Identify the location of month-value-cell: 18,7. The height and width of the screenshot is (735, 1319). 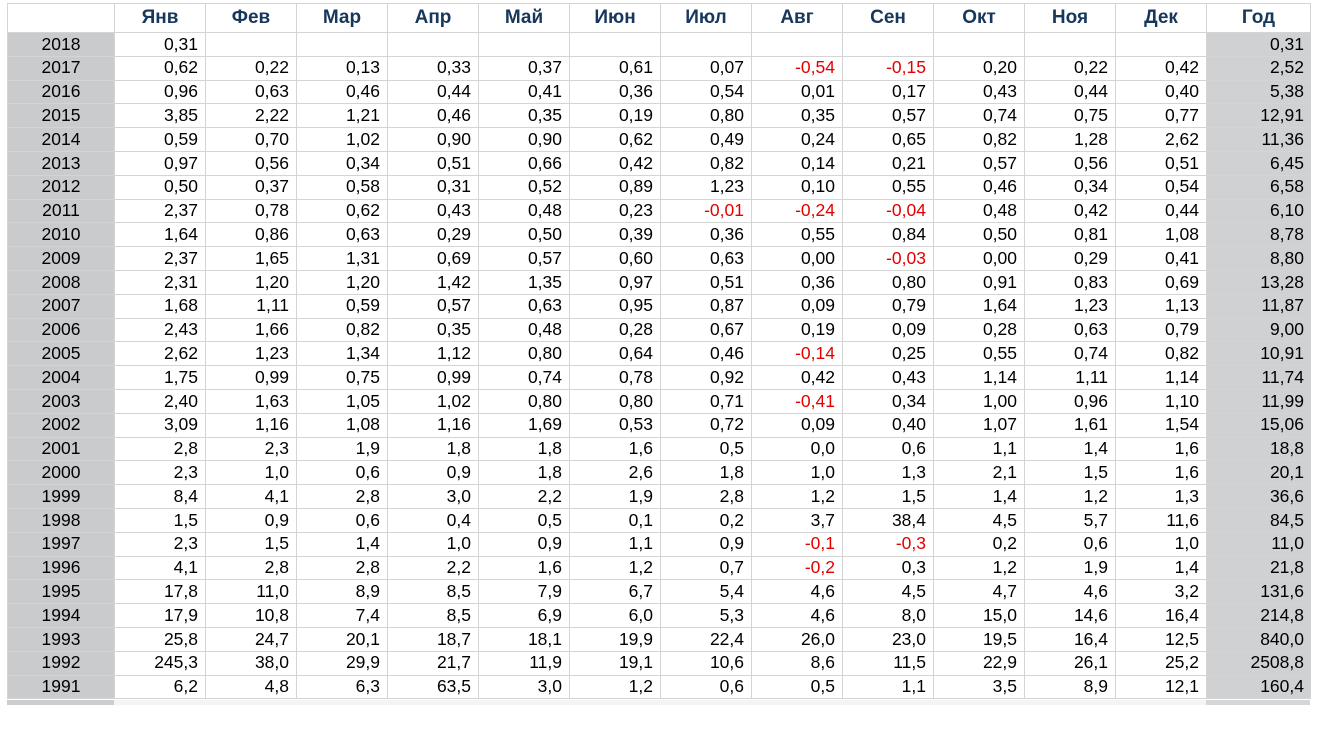
(433, 639).